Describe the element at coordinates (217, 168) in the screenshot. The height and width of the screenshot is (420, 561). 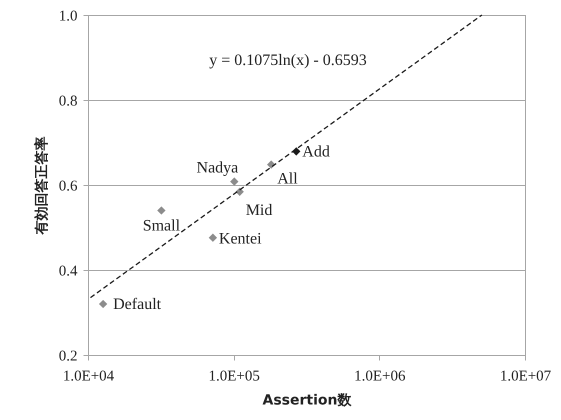
I see `series-label: Nadya` at that location.